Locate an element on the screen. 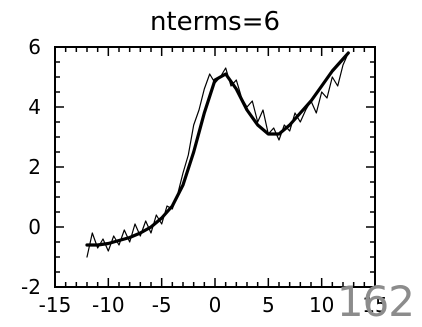 The height and width of the screenshot is (327, 422). x-tick-label: 15 is located at coordinates (374, 305).